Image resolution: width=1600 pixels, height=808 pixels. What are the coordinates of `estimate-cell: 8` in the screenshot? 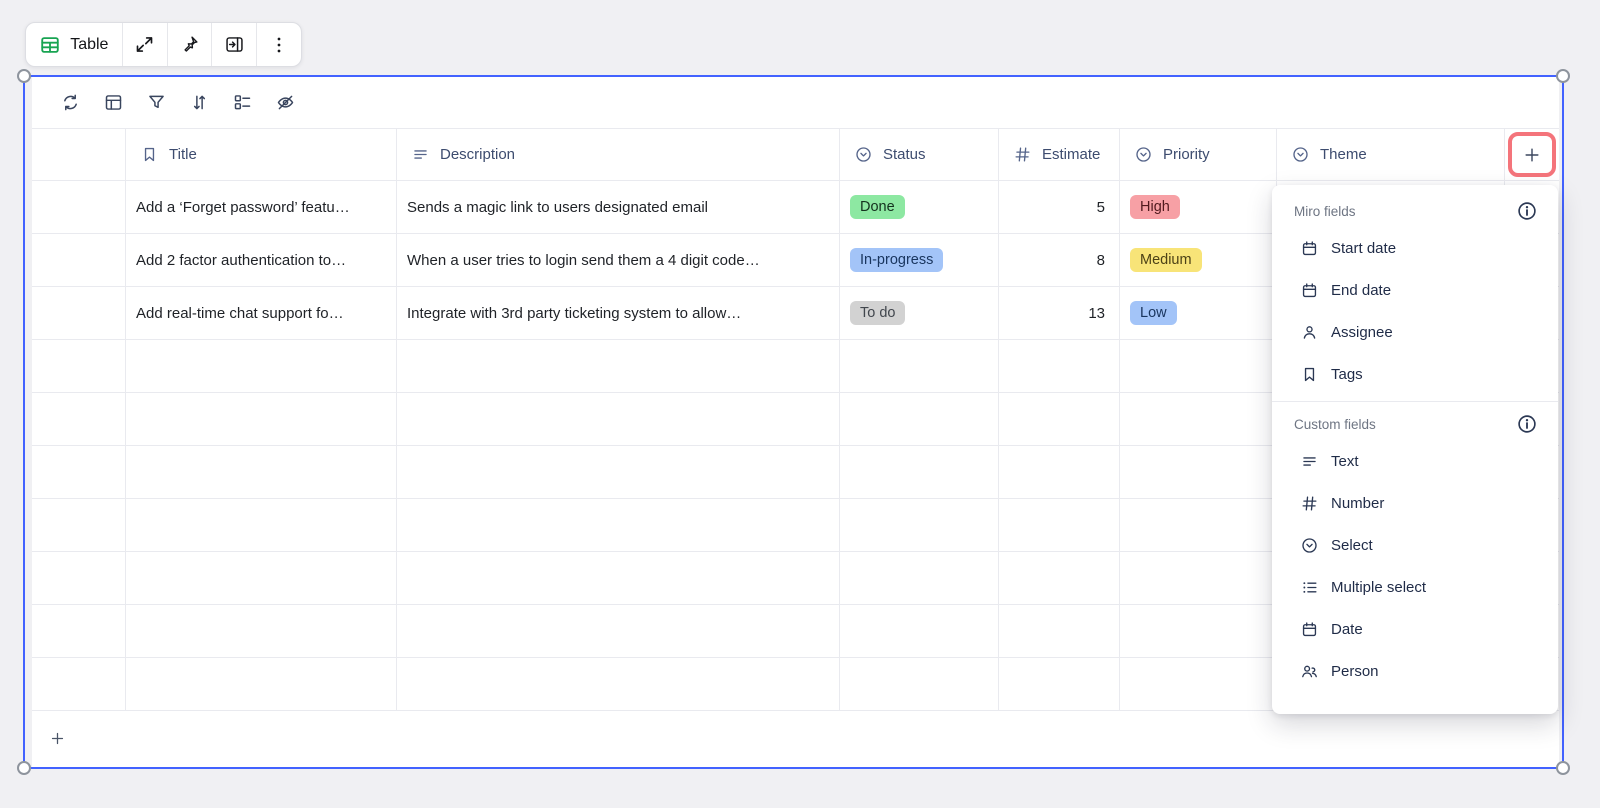 It's located at (1059, 260).